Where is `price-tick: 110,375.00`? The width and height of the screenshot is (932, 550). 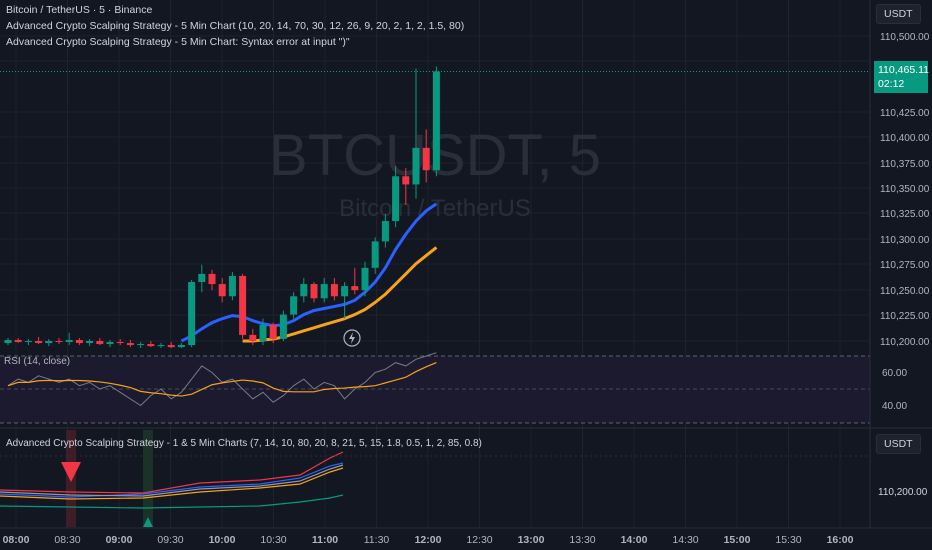
price-tick: 110,375.00 is located at coordinates (905, 164).